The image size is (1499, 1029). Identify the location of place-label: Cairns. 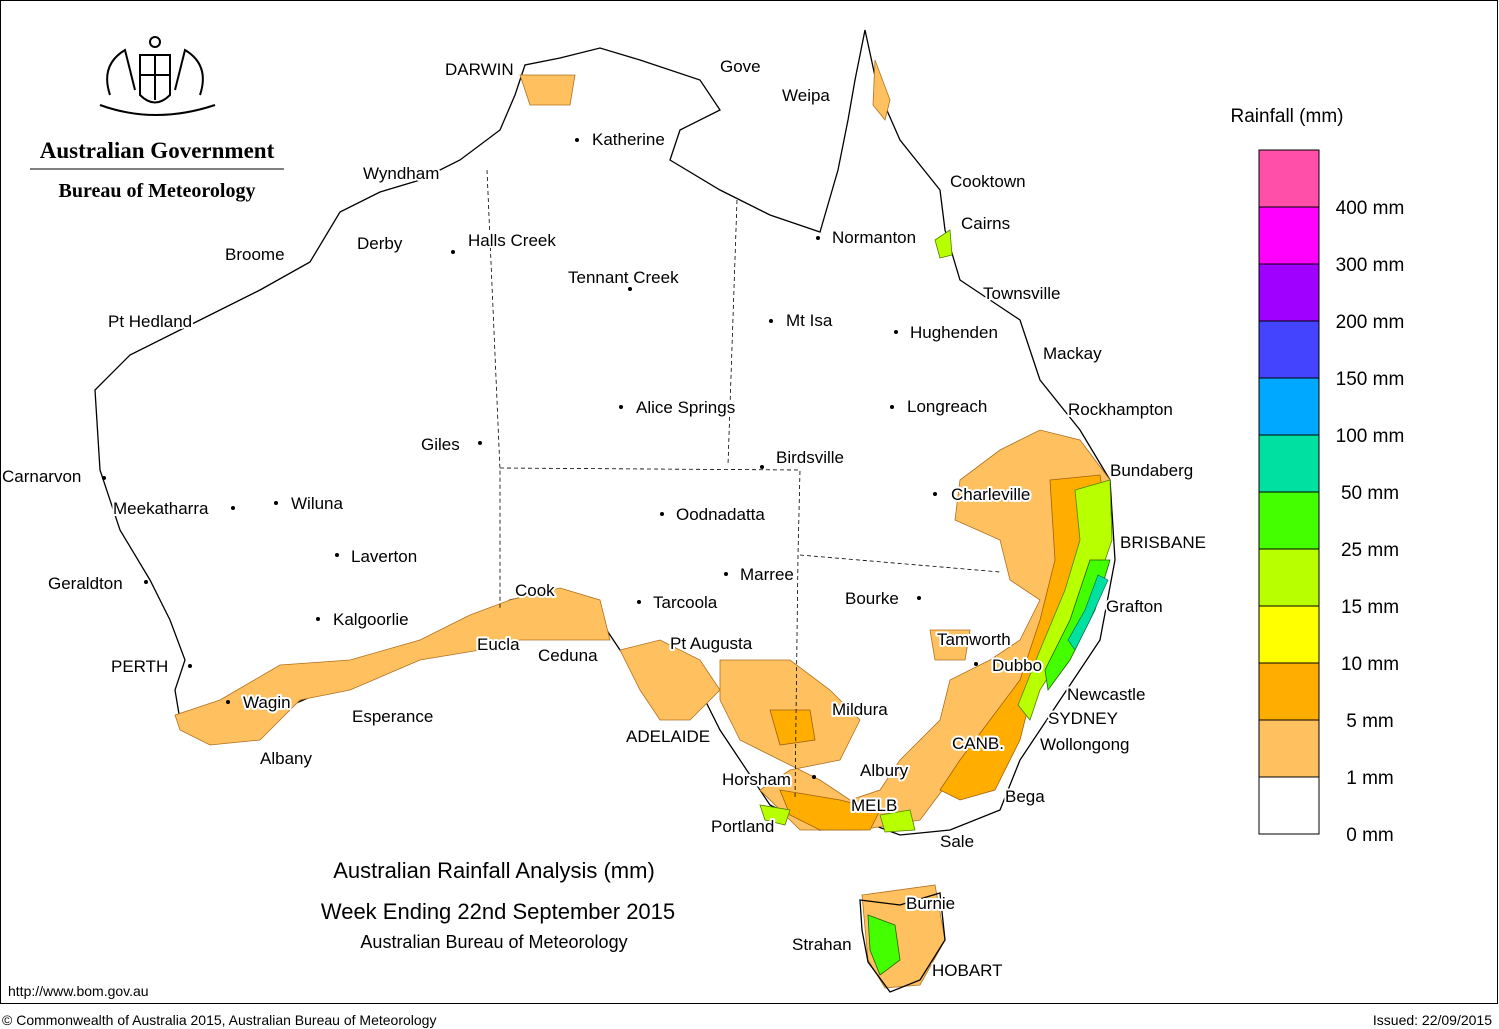
(985, 223).